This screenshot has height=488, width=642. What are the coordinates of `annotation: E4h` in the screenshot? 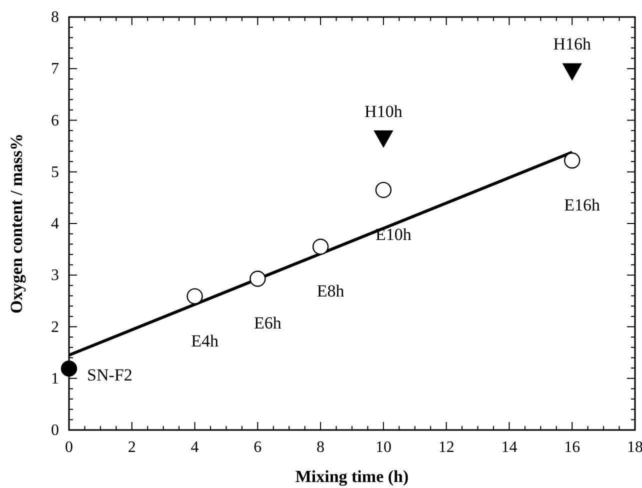 It's located at (205, 340).